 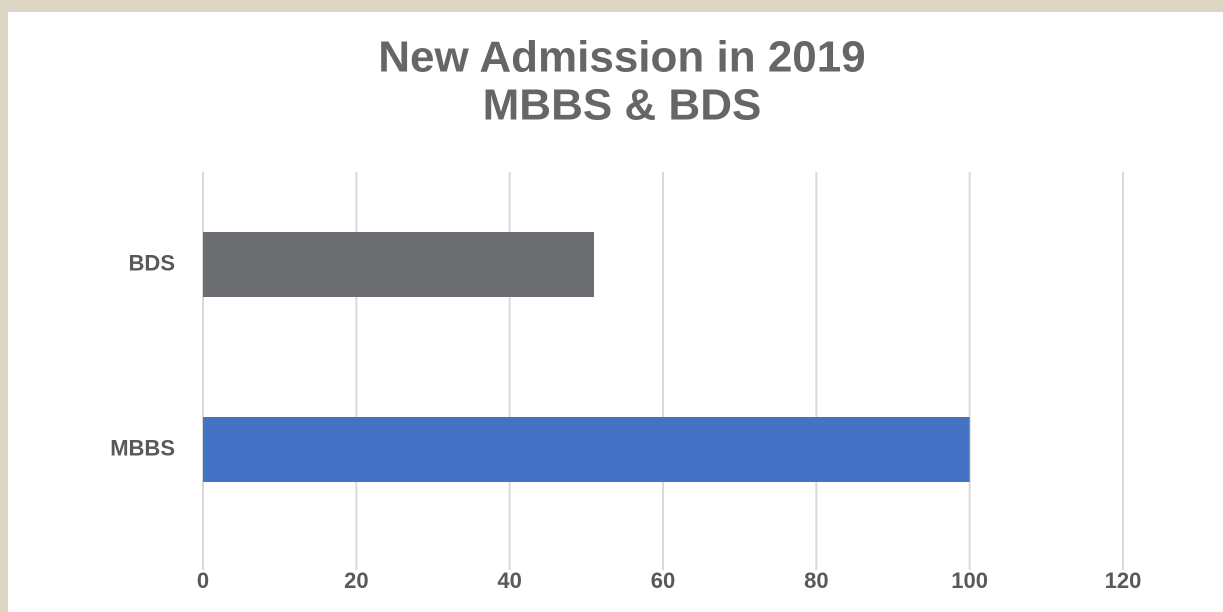 I want to click on x-tick-label: 80, so click(x=816, y=580).